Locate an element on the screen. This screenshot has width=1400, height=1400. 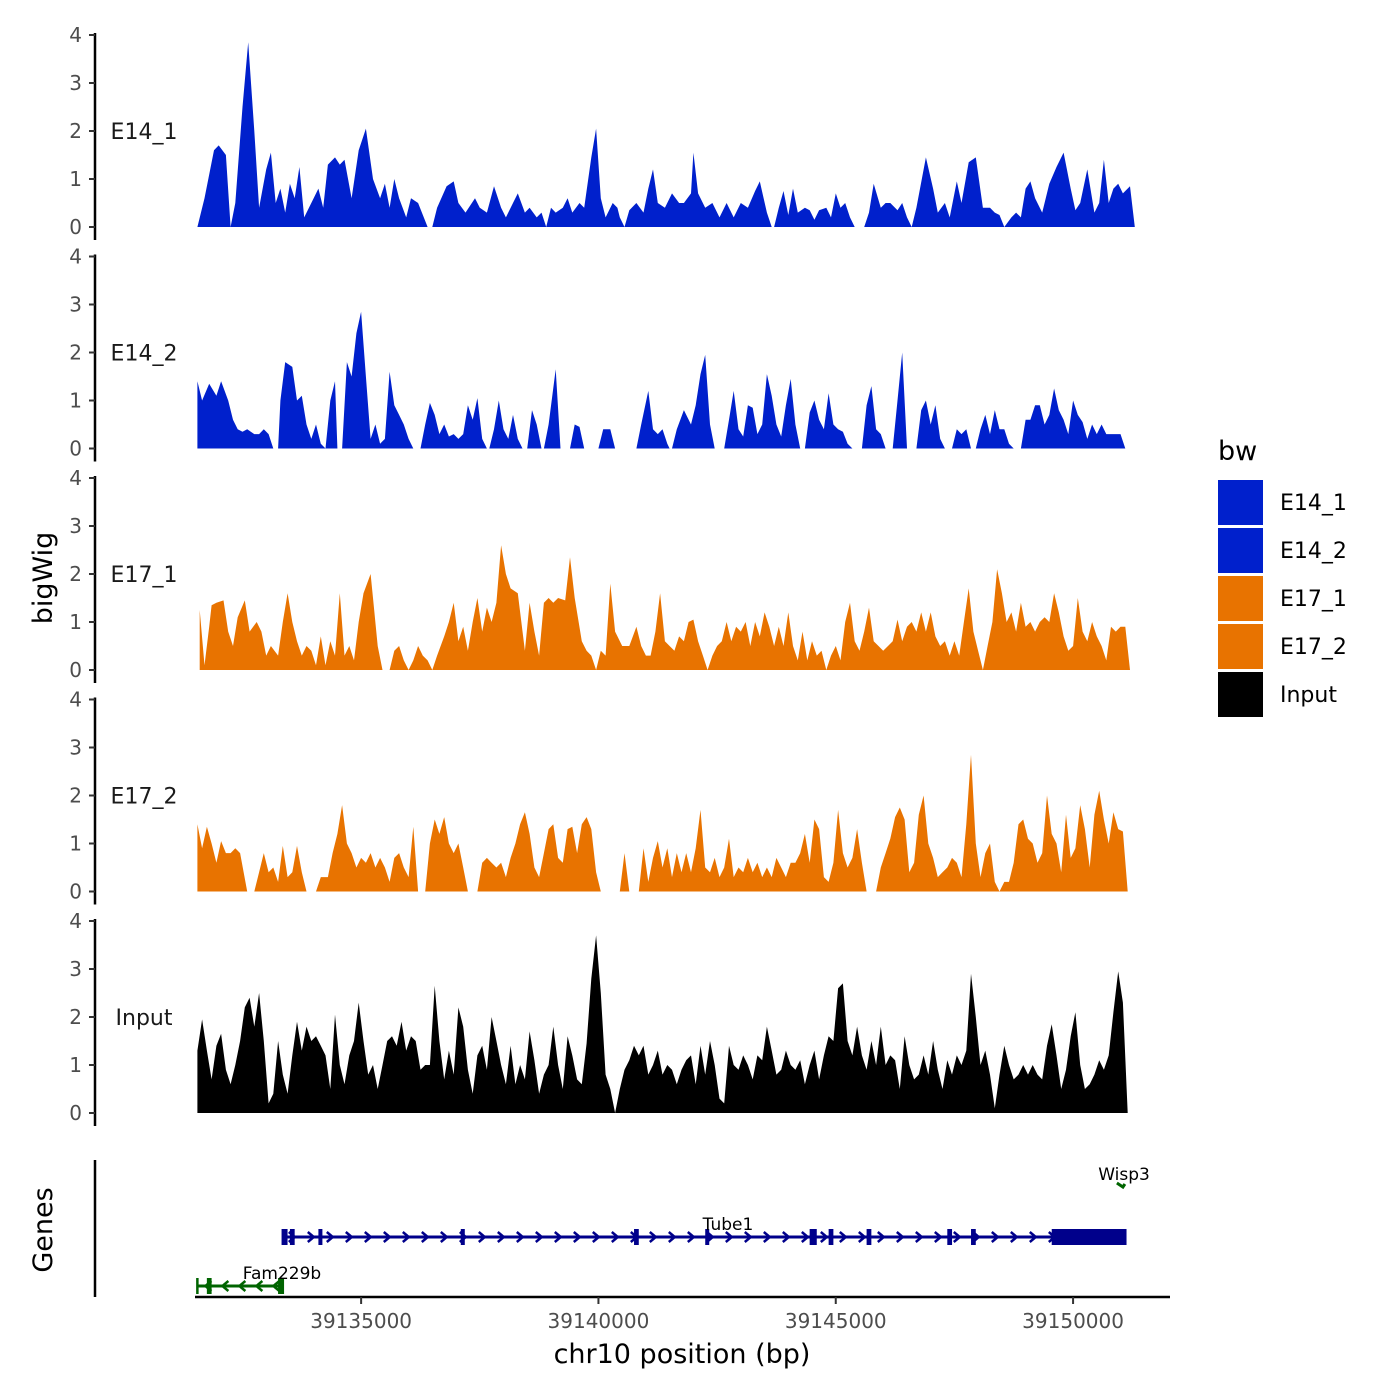
legend-label: Input is located at coordinates (1308, 695).